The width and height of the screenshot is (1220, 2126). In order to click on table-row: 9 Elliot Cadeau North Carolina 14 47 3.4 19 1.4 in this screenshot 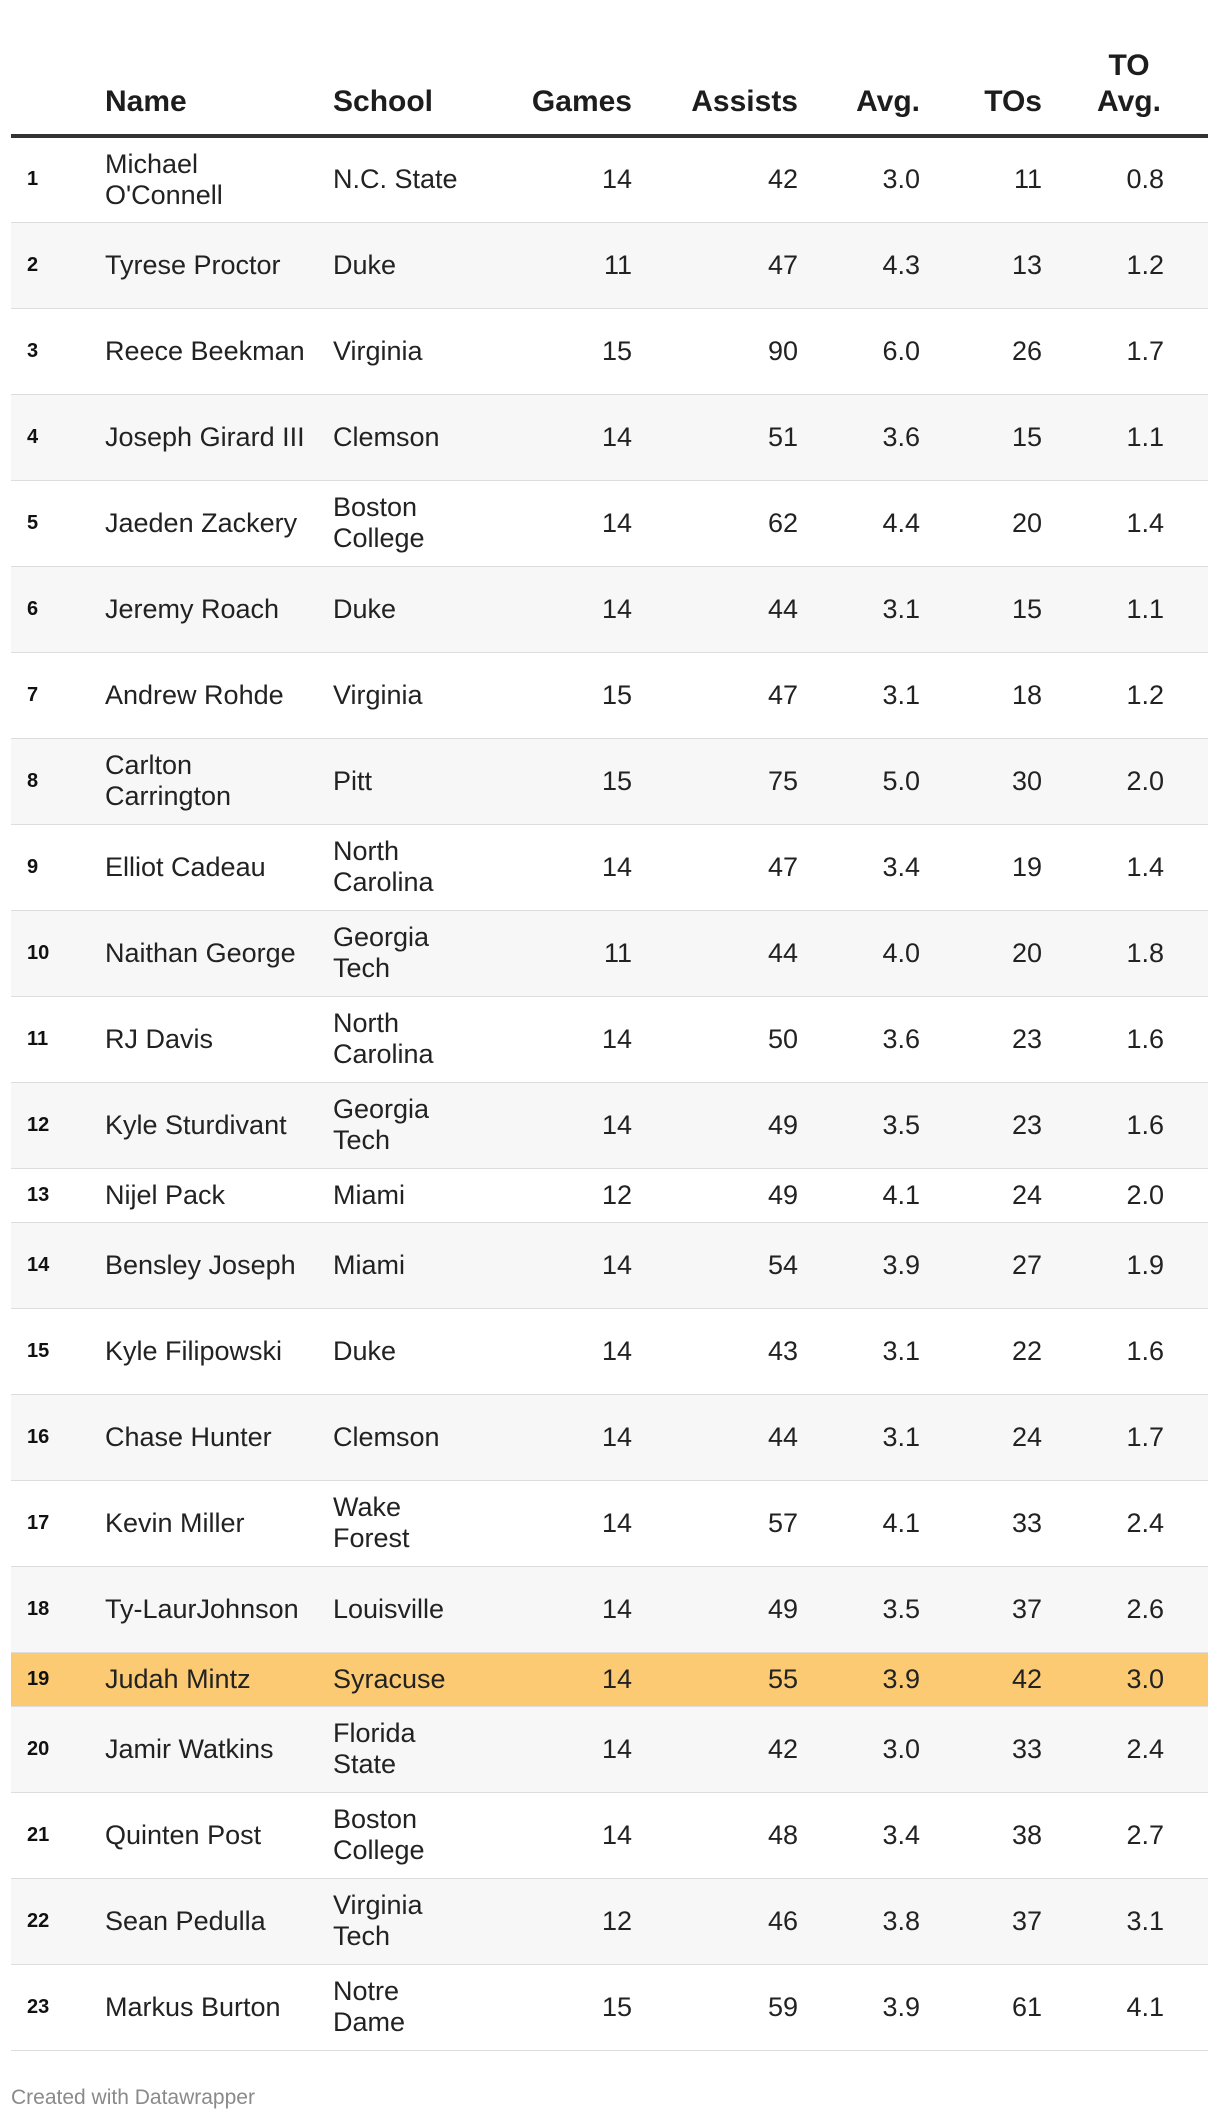, I will do `click(609, 867)`.